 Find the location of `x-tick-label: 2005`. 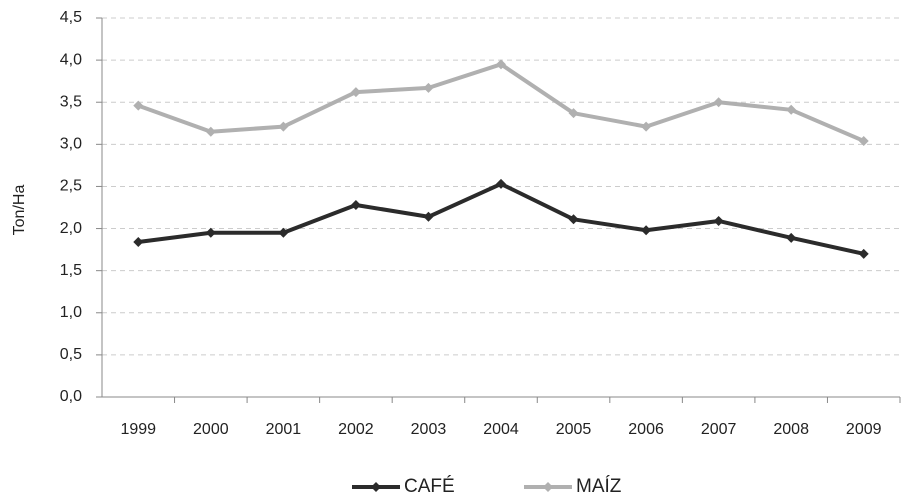

x-tick-label: 2005 is located at coordinates (574, 429).